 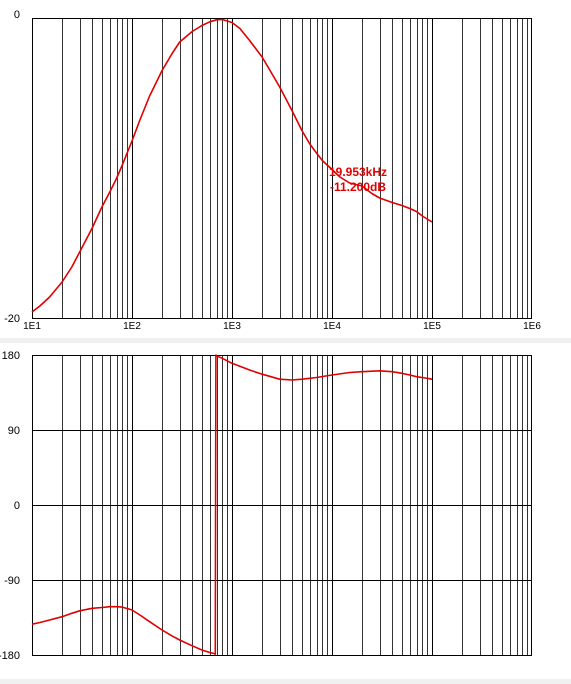 What do you see at coordinates (132, 326) in the screenshot?
I see `x-tick-label: 1E2` at bounding box center [132, 326].